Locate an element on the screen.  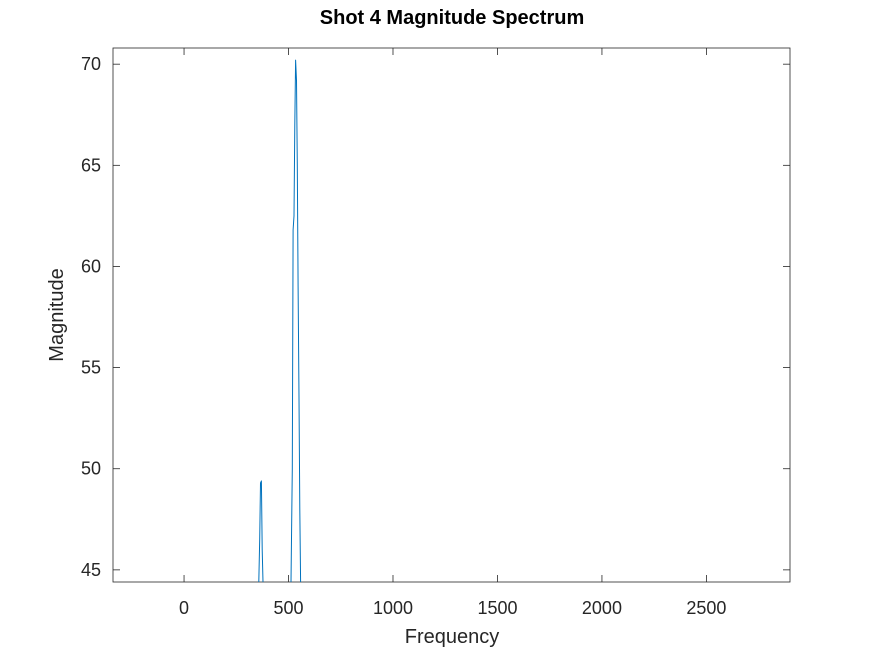
x-tick-label: 1000 is located at coordinates (393, 608).